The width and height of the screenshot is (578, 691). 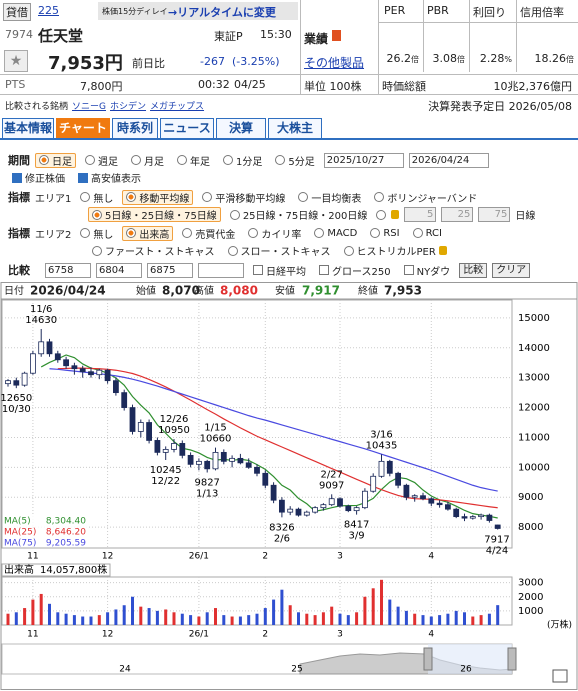 I want to click on radio-option: 週足, so click(x=101, y=160).